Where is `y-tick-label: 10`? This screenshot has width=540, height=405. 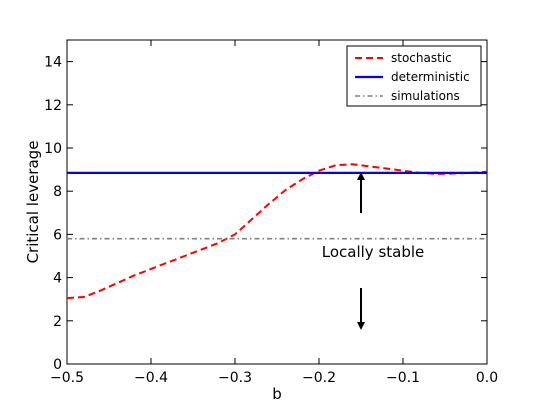 y-tick-label: 10 is located at coordinates (53, 149).